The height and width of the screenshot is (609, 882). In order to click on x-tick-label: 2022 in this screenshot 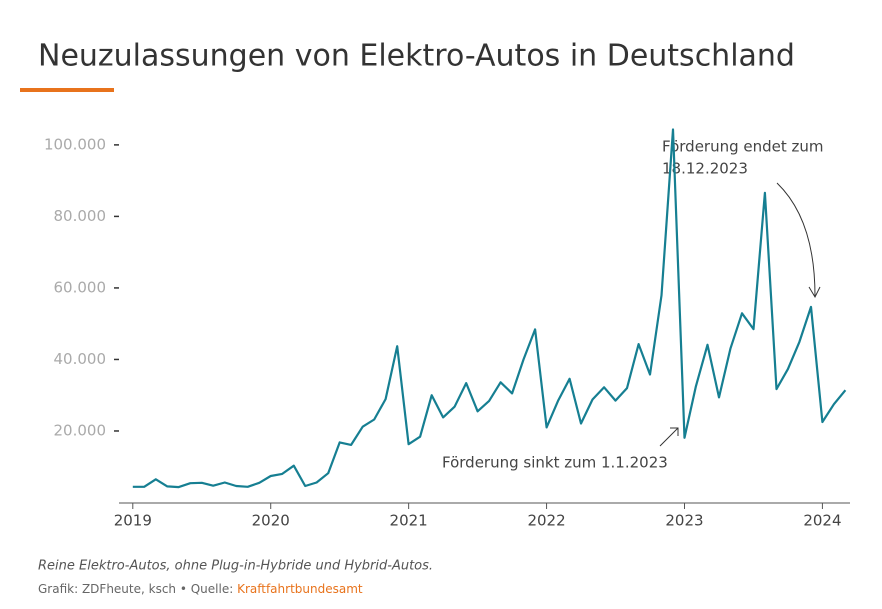, I will do `click(546, 521)`.